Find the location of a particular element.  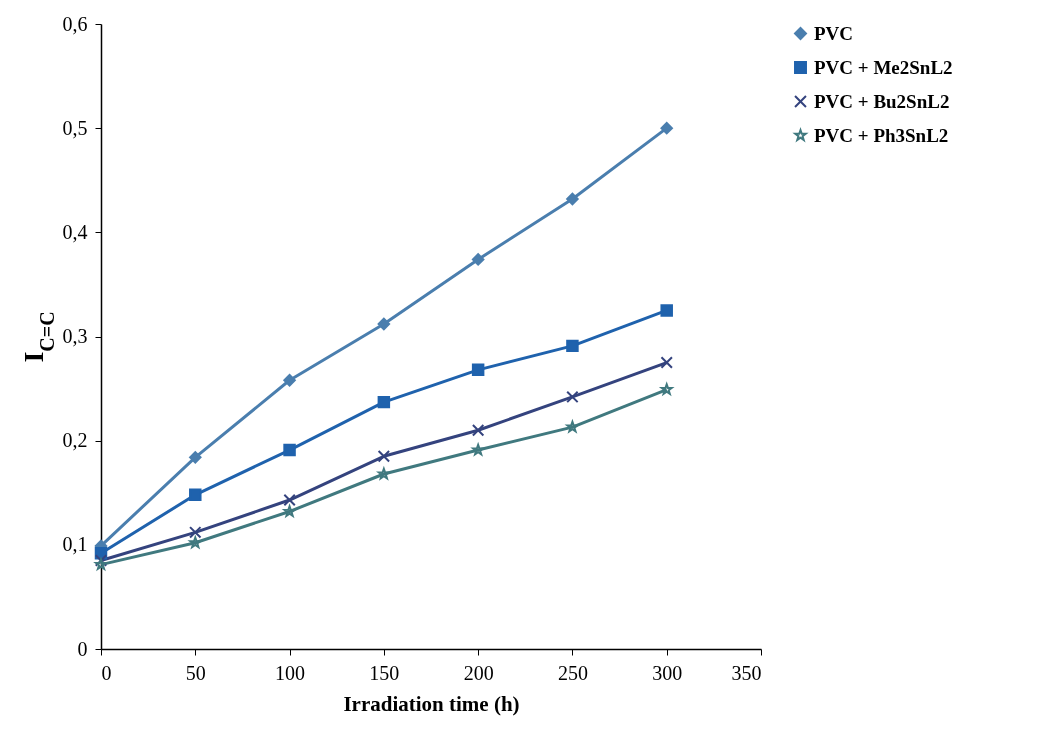

x-tick-label: 0 is located at coordinates (106, 672).